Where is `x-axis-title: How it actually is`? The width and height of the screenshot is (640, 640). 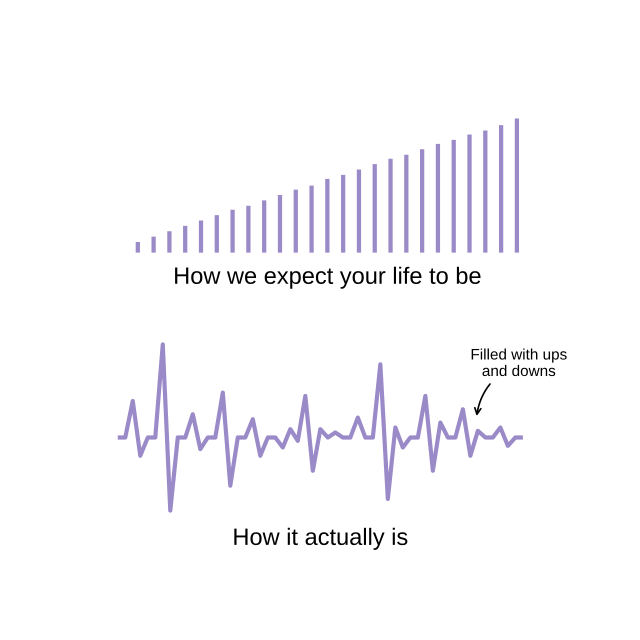
x-axis-title: How it actually is is located at coordinates (321, 539).